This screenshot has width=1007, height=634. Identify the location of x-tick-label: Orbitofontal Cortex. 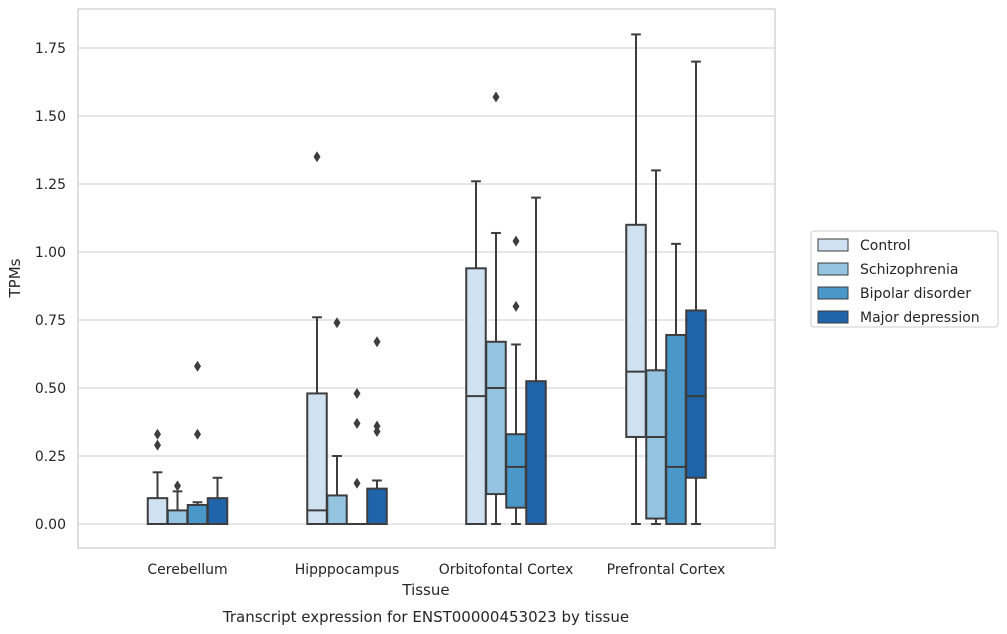
(506, 570).